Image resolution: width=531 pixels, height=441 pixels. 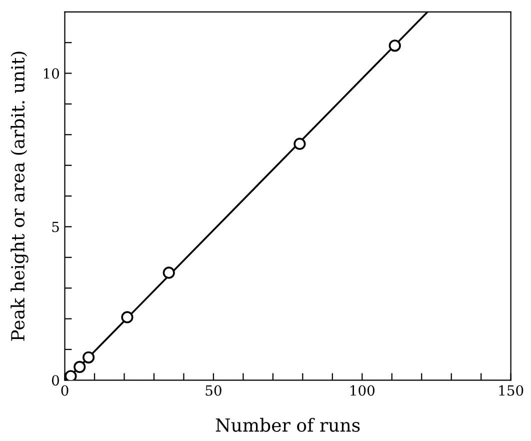 I want to click on x-axis-title: Number of runs, so click(x=288, y=425).